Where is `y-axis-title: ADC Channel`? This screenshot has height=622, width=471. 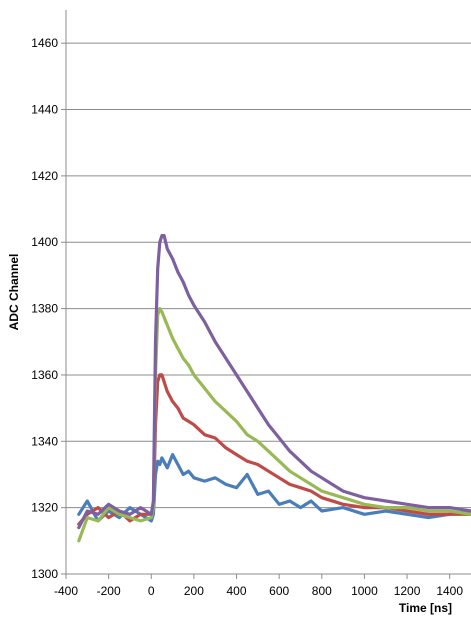
y-axis-title: ADC Channel is located at coordinates (14, 292).